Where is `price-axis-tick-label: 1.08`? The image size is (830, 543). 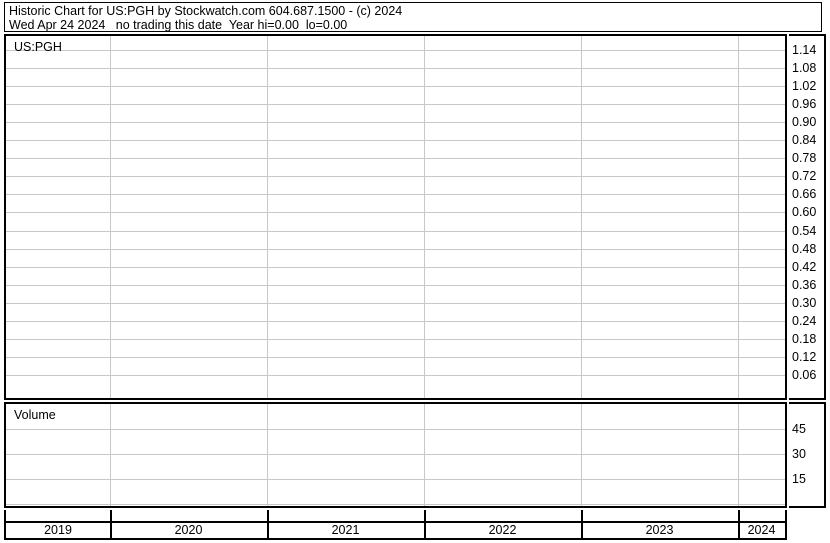 price-axis-tick-label: 1.08 is located at coordinates (804, 68).